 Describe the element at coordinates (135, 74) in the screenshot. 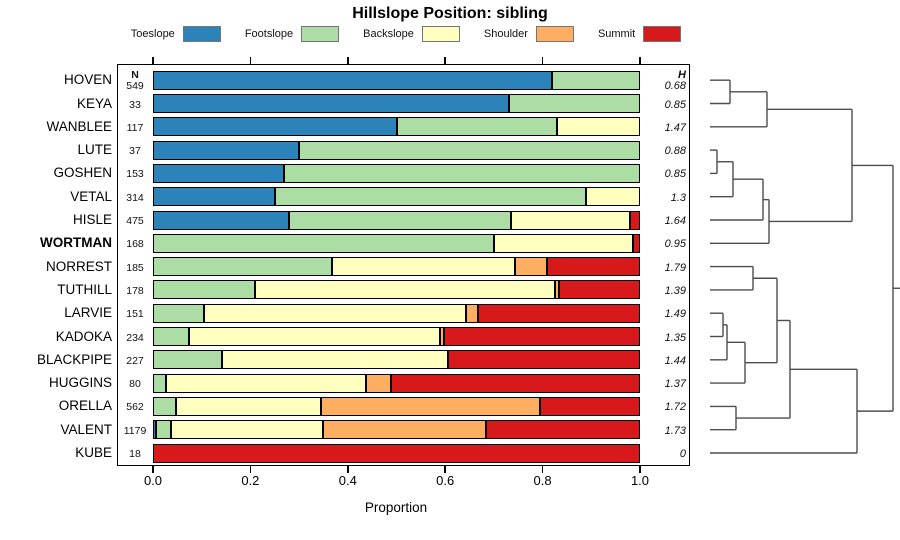

I see `n-column-header: N` at that location.